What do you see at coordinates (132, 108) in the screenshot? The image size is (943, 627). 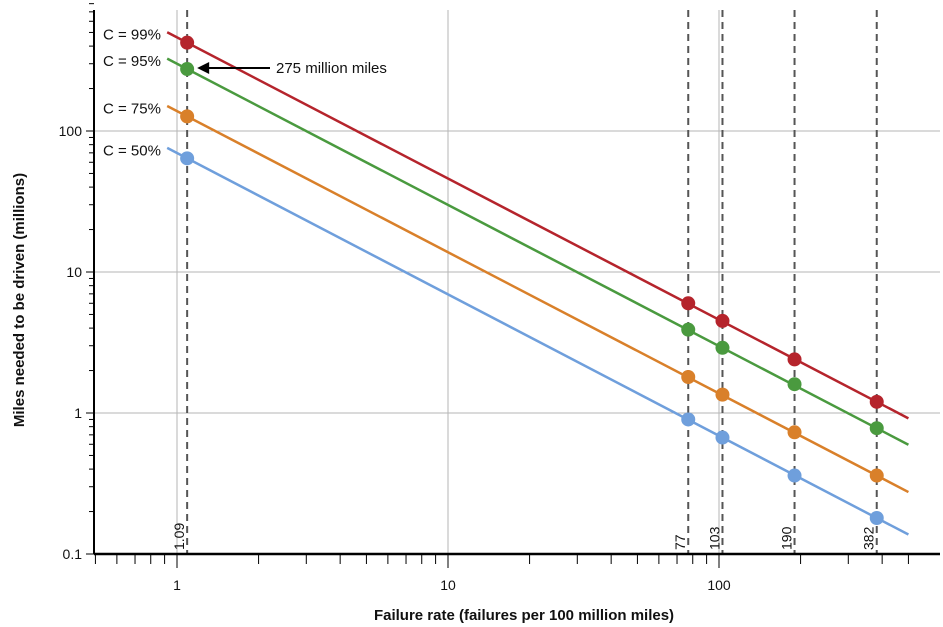 I see `series-label: C = 75%` at bounding box center [132, 108].